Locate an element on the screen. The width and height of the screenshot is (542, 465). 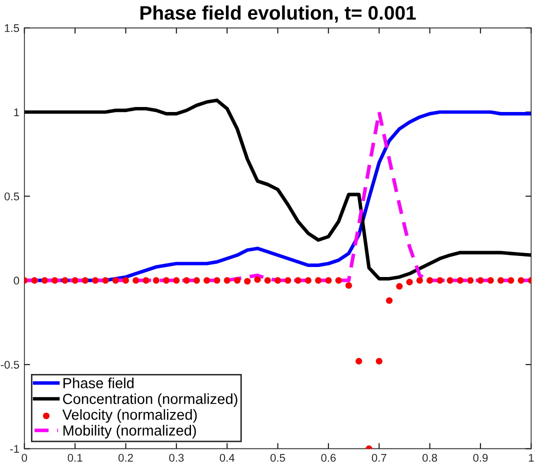
x-tick-label: 1 is located at coordinates (531, 458).